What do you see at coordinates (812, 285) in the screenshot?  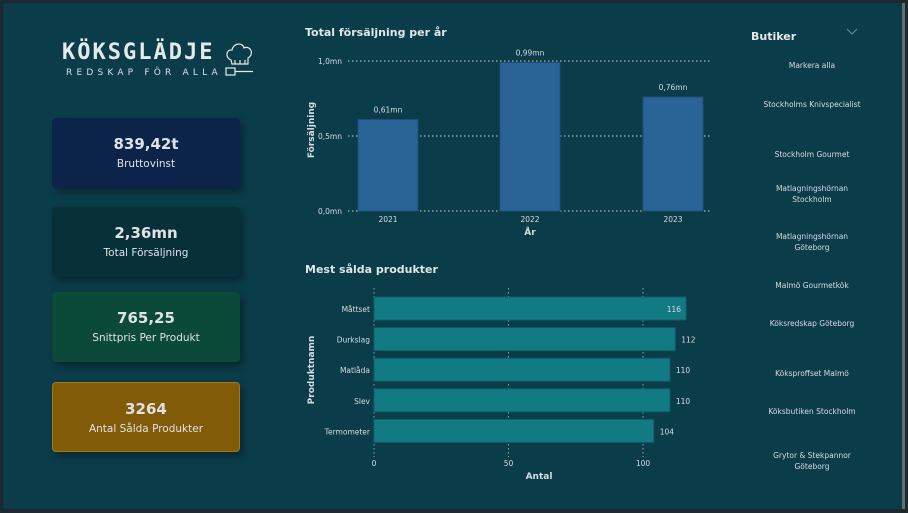 I see `slicer-item: Malmö Gourmetkök` at bounding box center [812, 285].